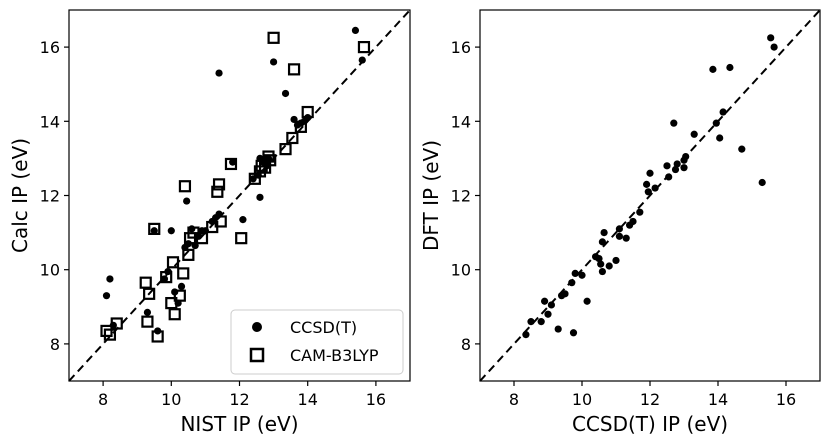 Image resolution: width=830 pixels, height=446 pixels. What do you see at coordinates (257, 327) in the screenshot?
I see `legend-ccsd-marker` at bounding box center [257, 327].